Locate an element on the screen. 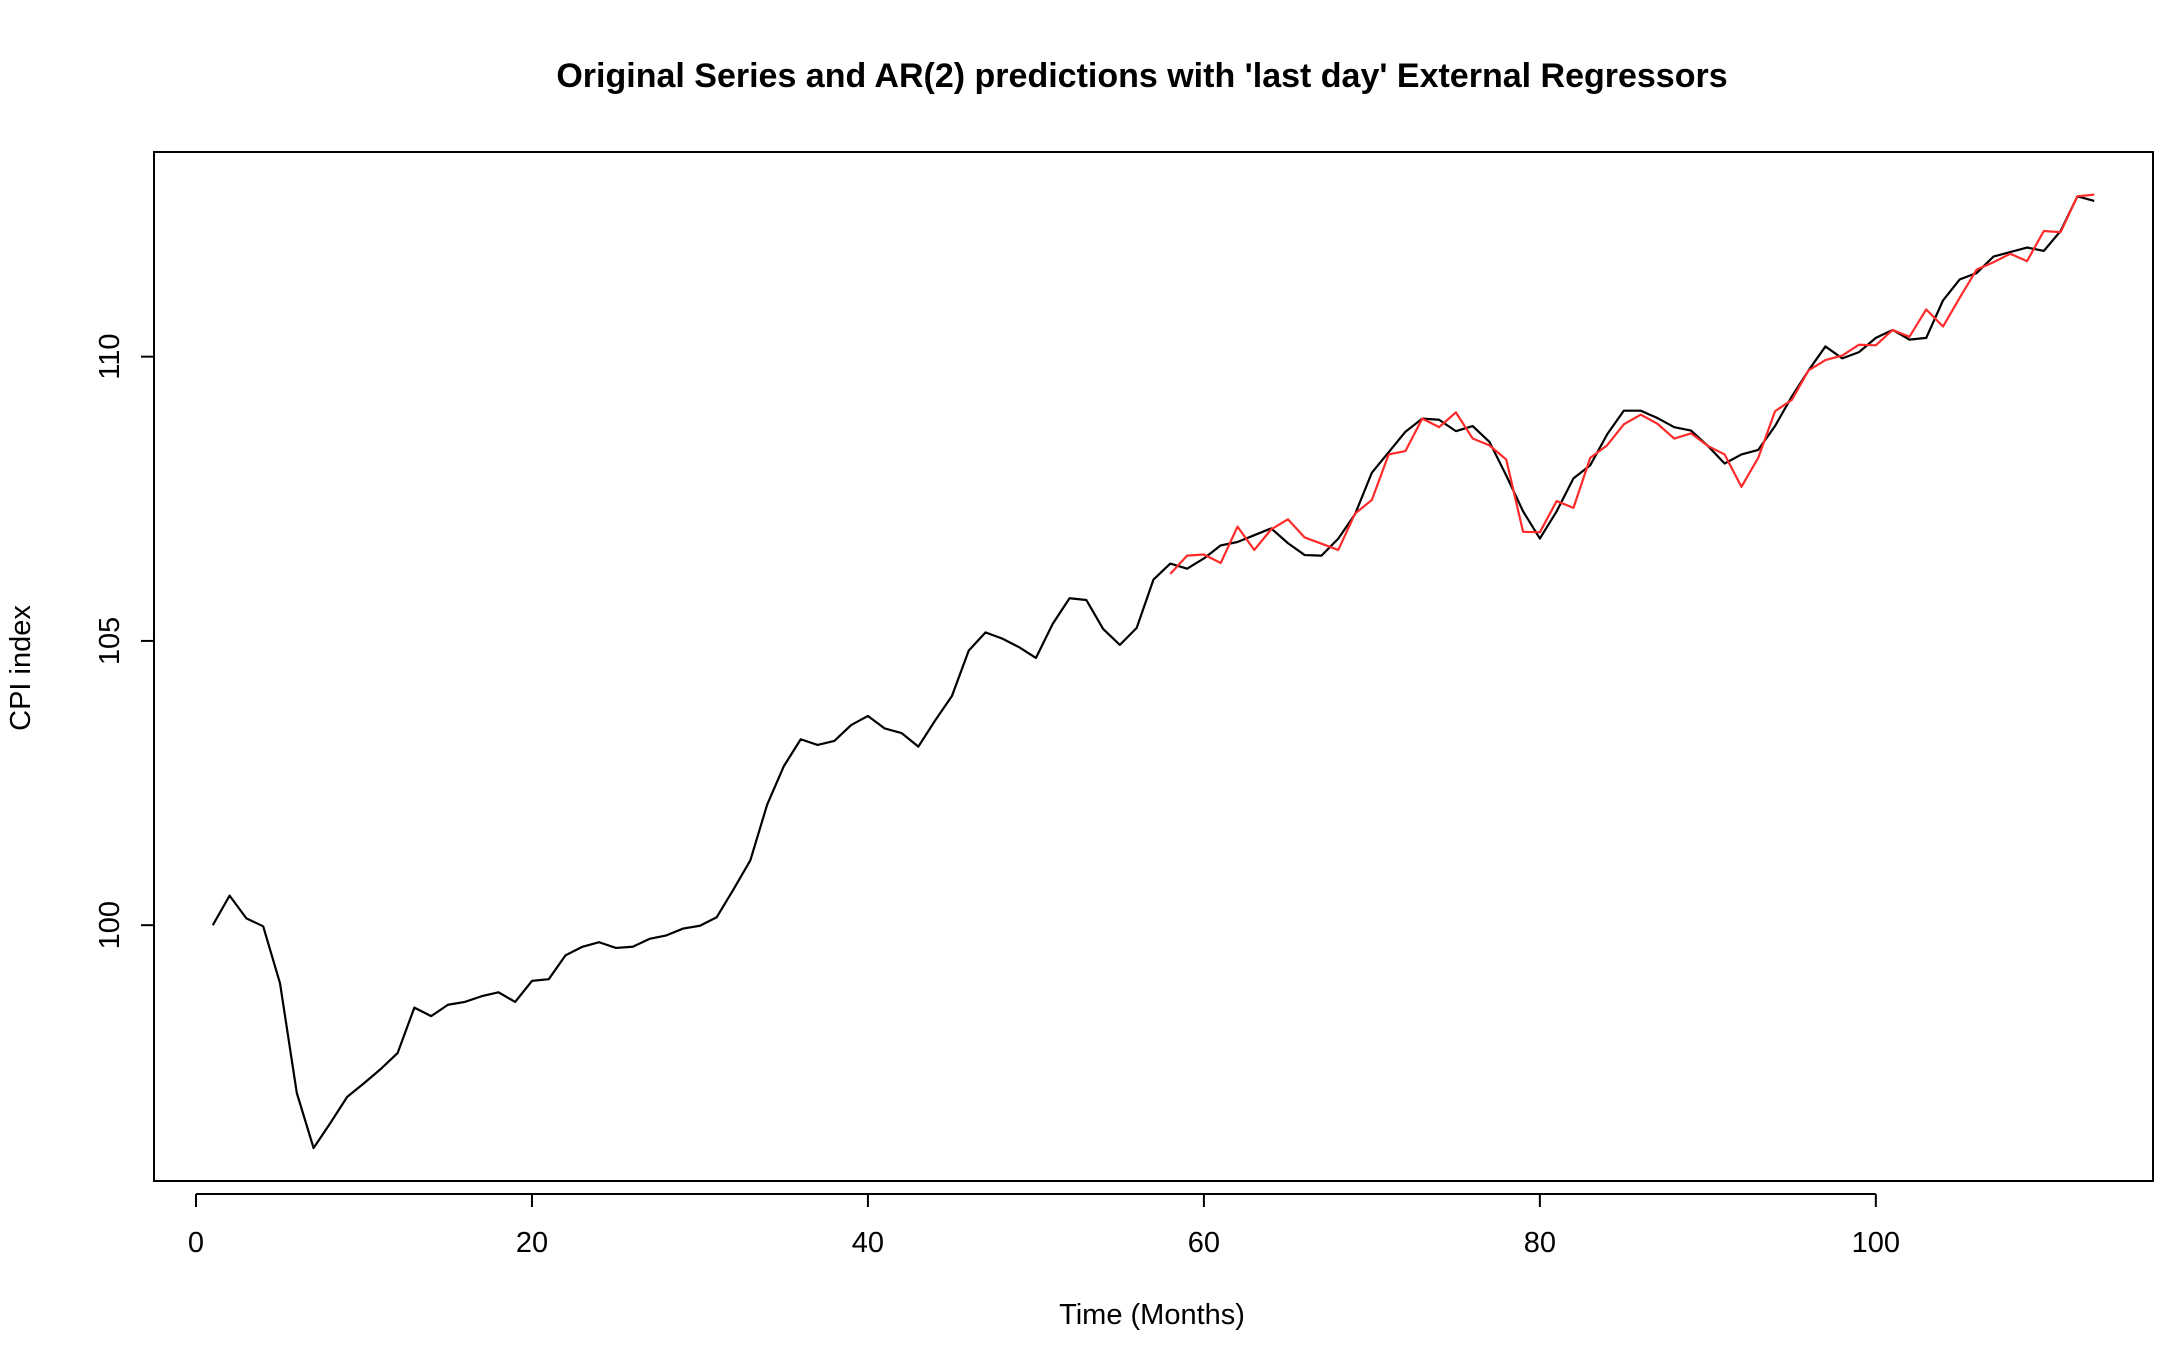 The height and width of the screenshot is (1346, 2180). x-tick-label: 60 is located at coordinates (1204, 1243).